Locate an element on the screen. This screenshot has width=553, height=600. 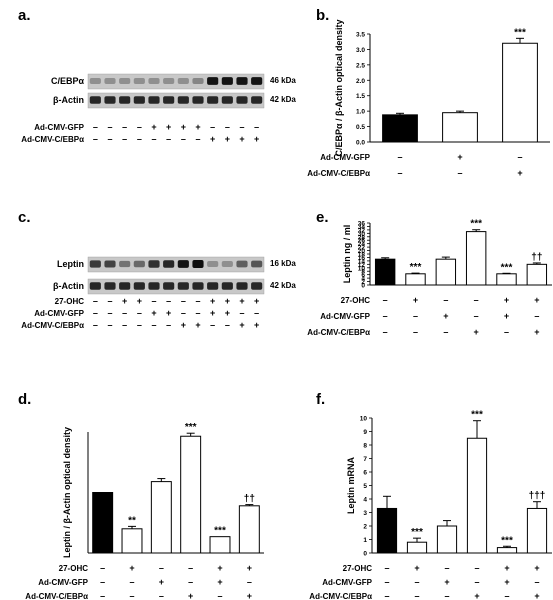
y-tick-label: 0 is located at coordinates (363, 286).